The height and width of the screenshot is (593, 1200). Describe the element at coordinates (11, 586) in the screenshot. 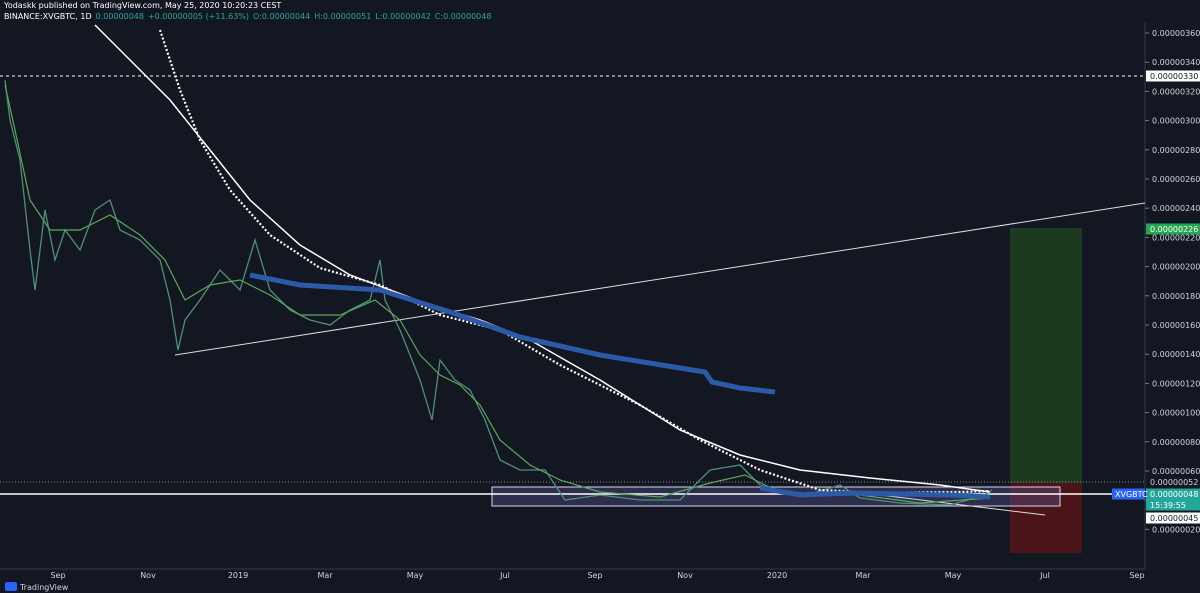

I see `logo` at that location.